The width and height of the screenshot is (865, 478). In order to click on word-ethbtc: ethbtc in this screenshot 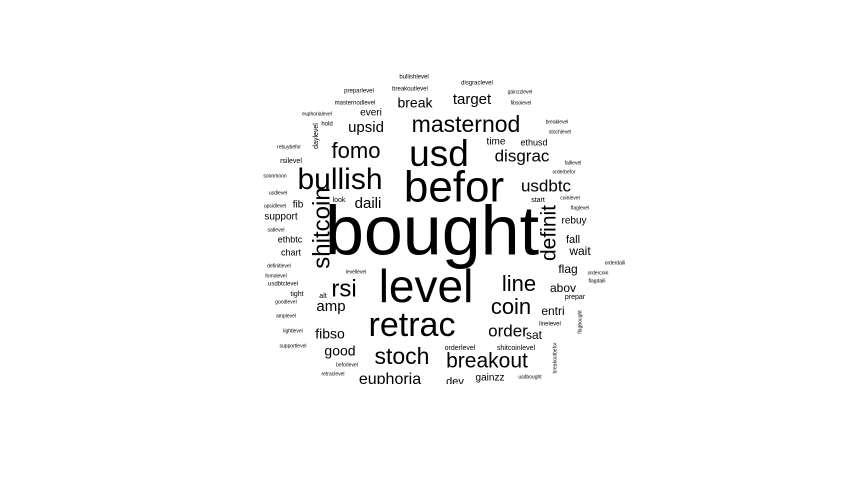, I will do `click(290, 239)`.